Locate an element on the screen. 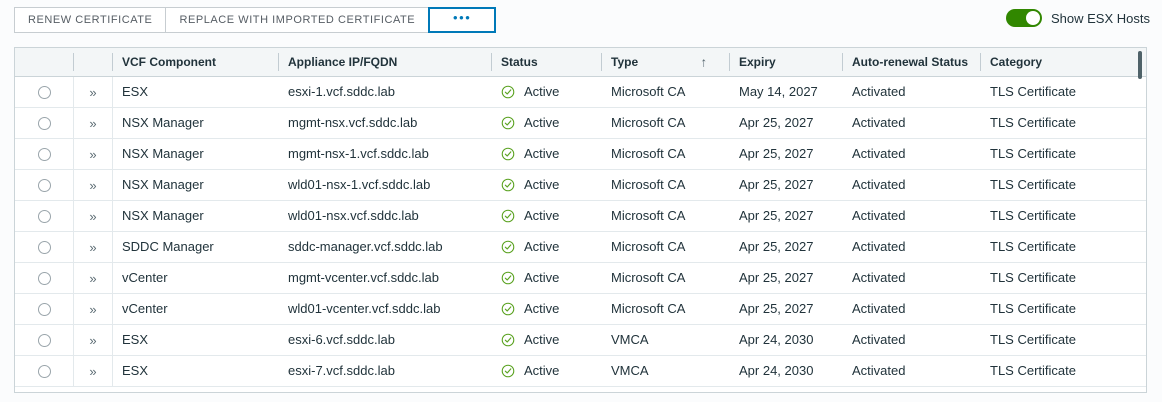 The width and height of the screenshot is (1162, 402). cell-appliance-ip-fqdn: mgmt-nsx-1.vcf.sddc.lab is located at coordinates (384, 154).